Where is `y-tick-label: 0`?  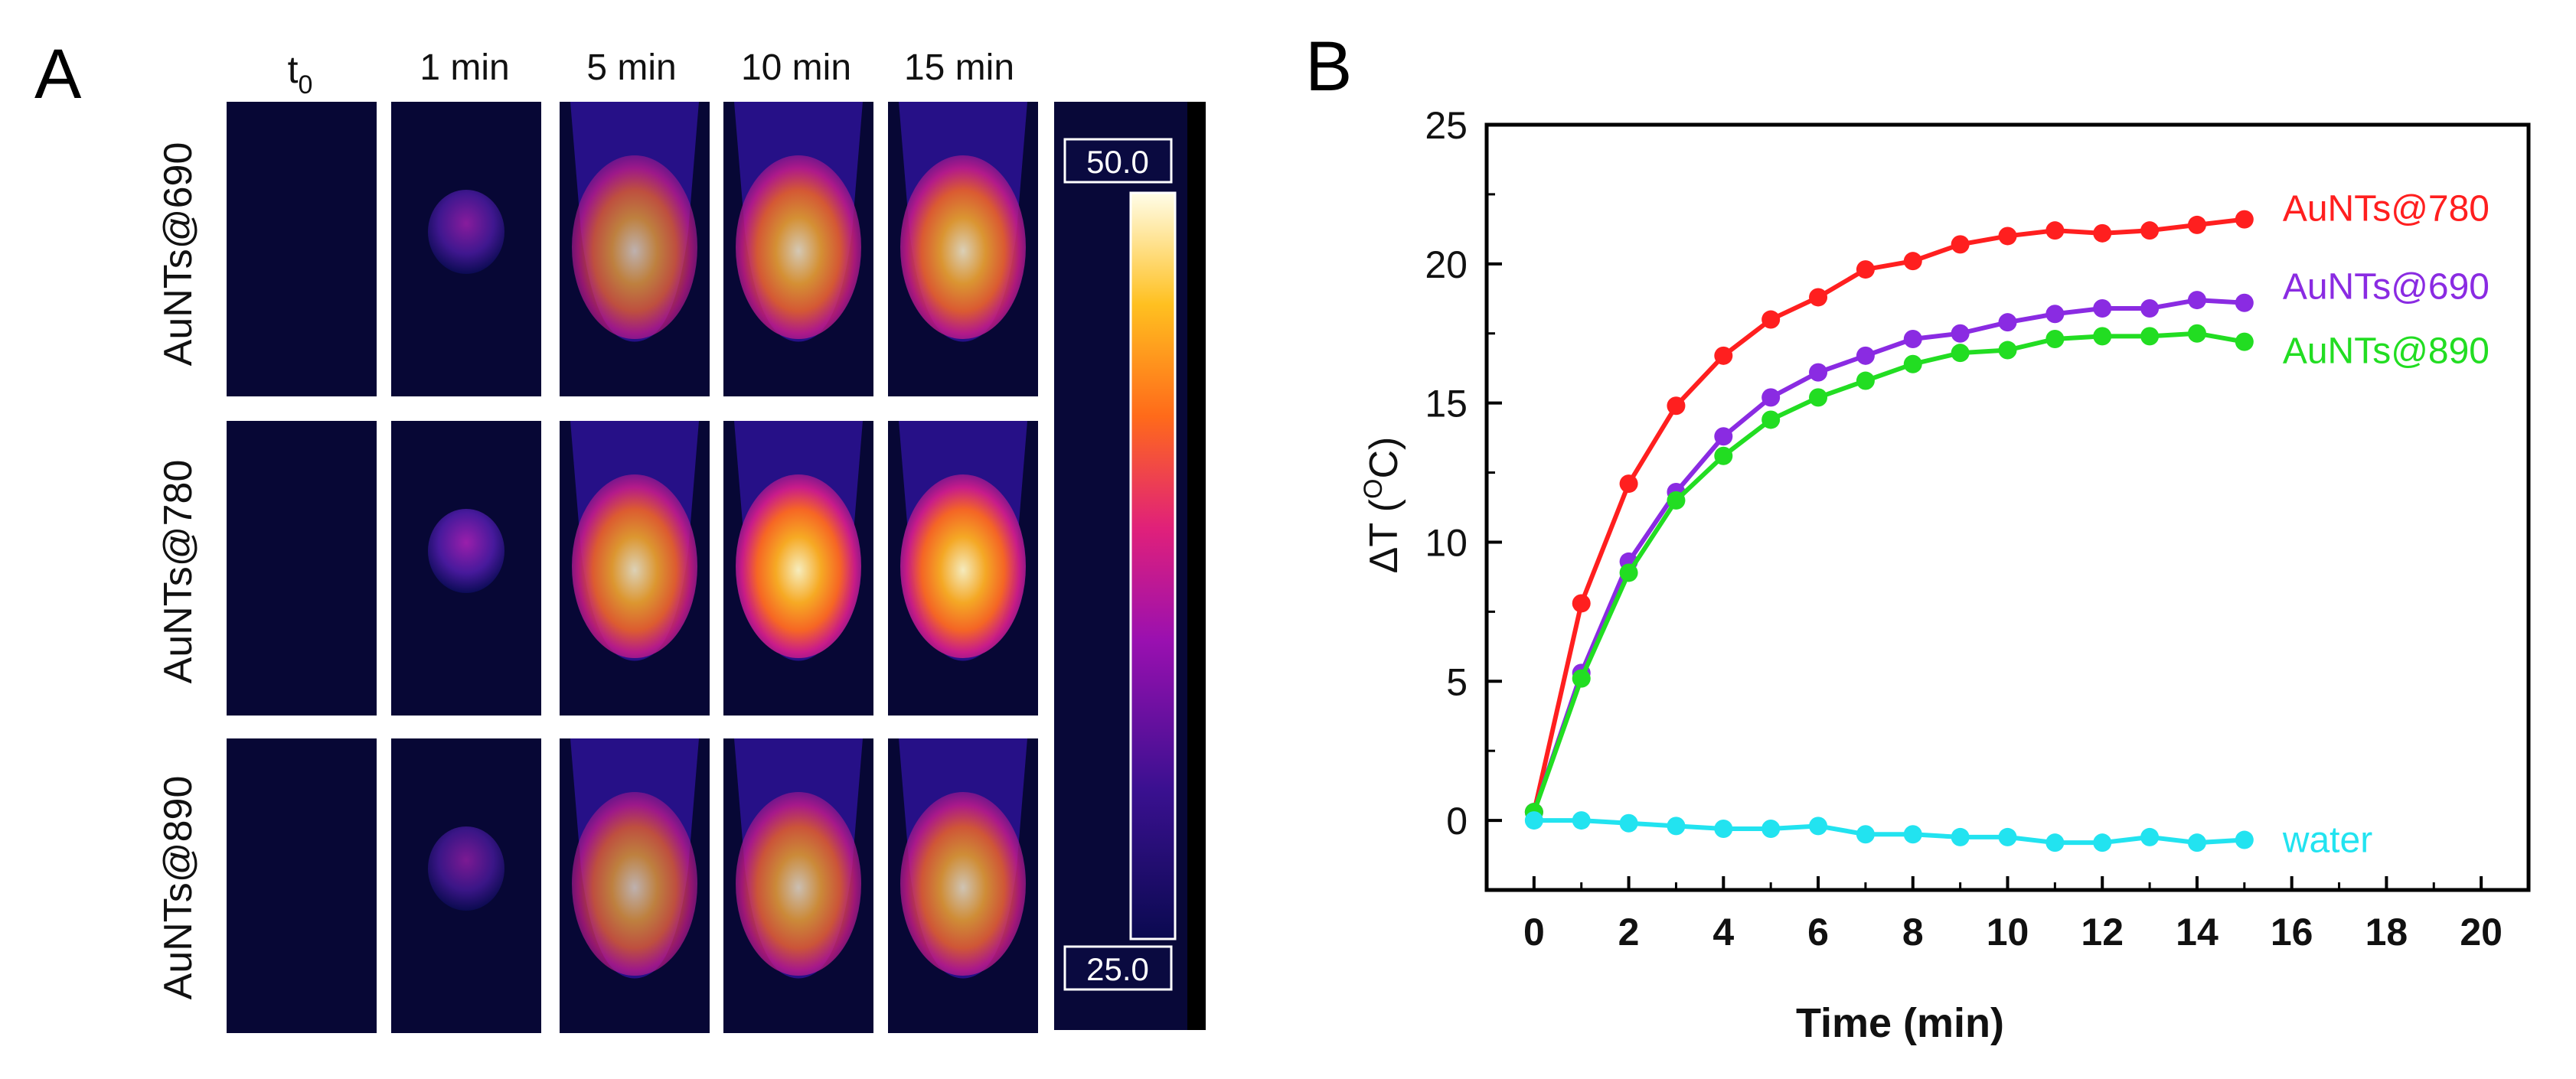 y-tick-label: 0 is located at coordinates (1457, 821).